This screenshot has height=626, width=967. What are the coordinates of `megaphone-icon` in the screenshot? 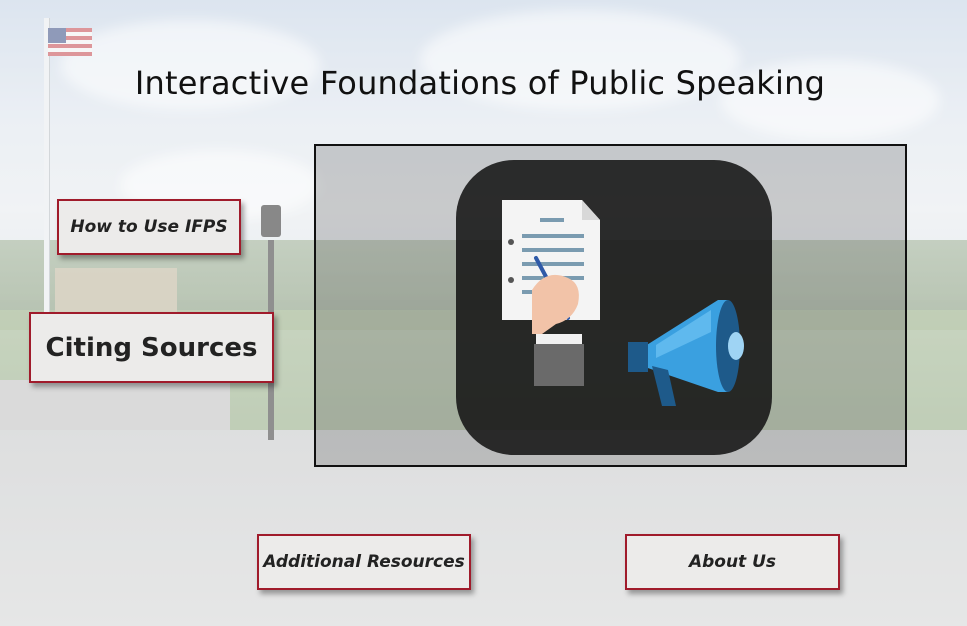 It's located at (686, 353).